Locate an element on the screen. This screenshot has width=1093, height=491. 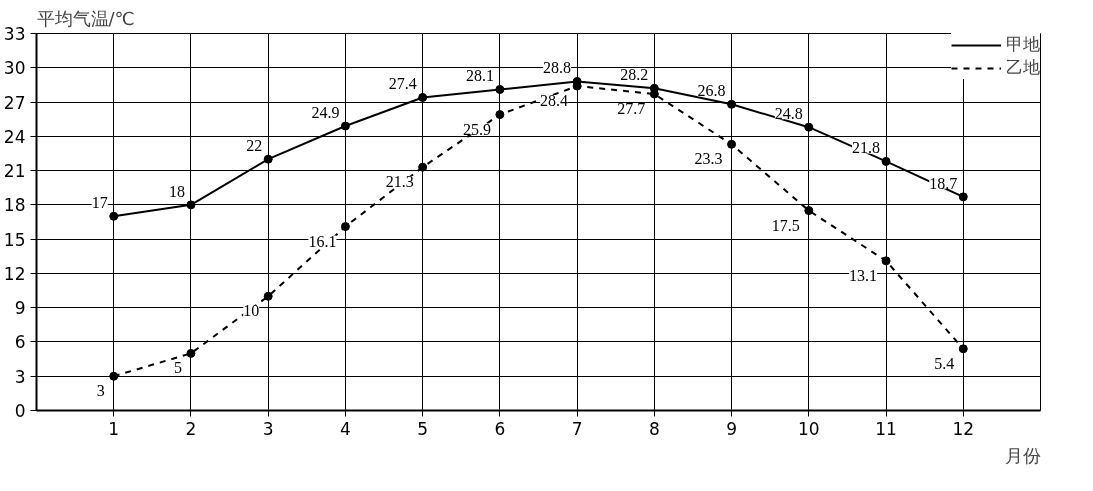
data-label: 27.4 is located at coordinates (402, 84).